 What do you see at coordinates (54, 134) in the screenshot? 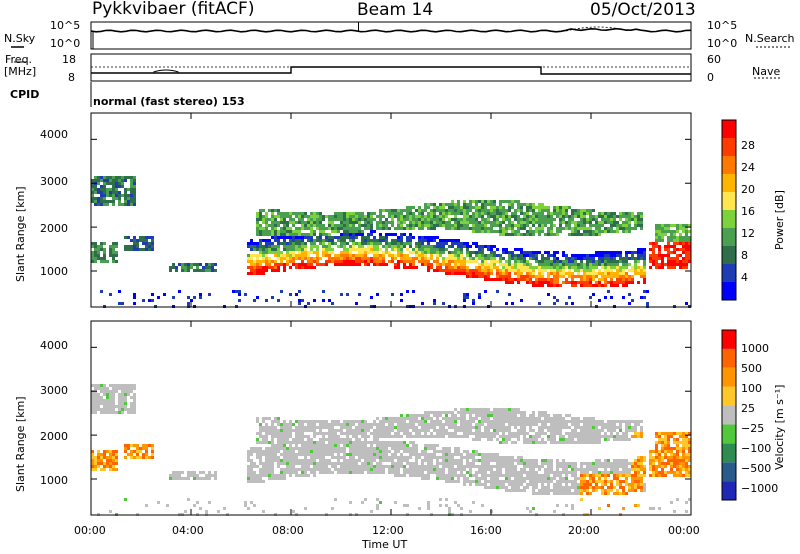
I see `power-ytick-4000: 4000` at bounding box center [54, 134].